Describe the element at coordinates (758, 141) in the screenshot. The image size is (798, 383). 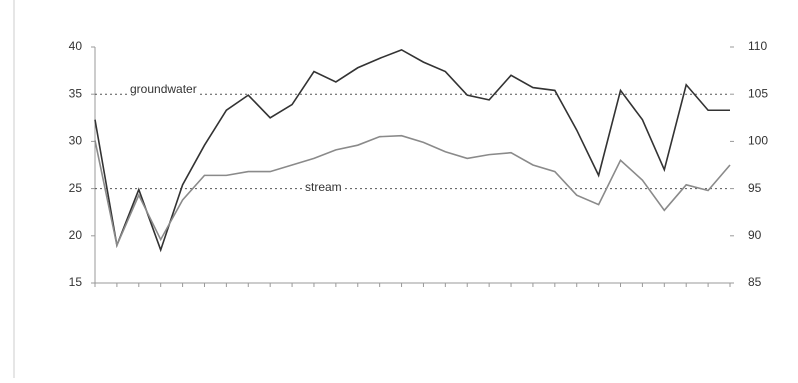
I see `y2-tick-label: 100` at that location.